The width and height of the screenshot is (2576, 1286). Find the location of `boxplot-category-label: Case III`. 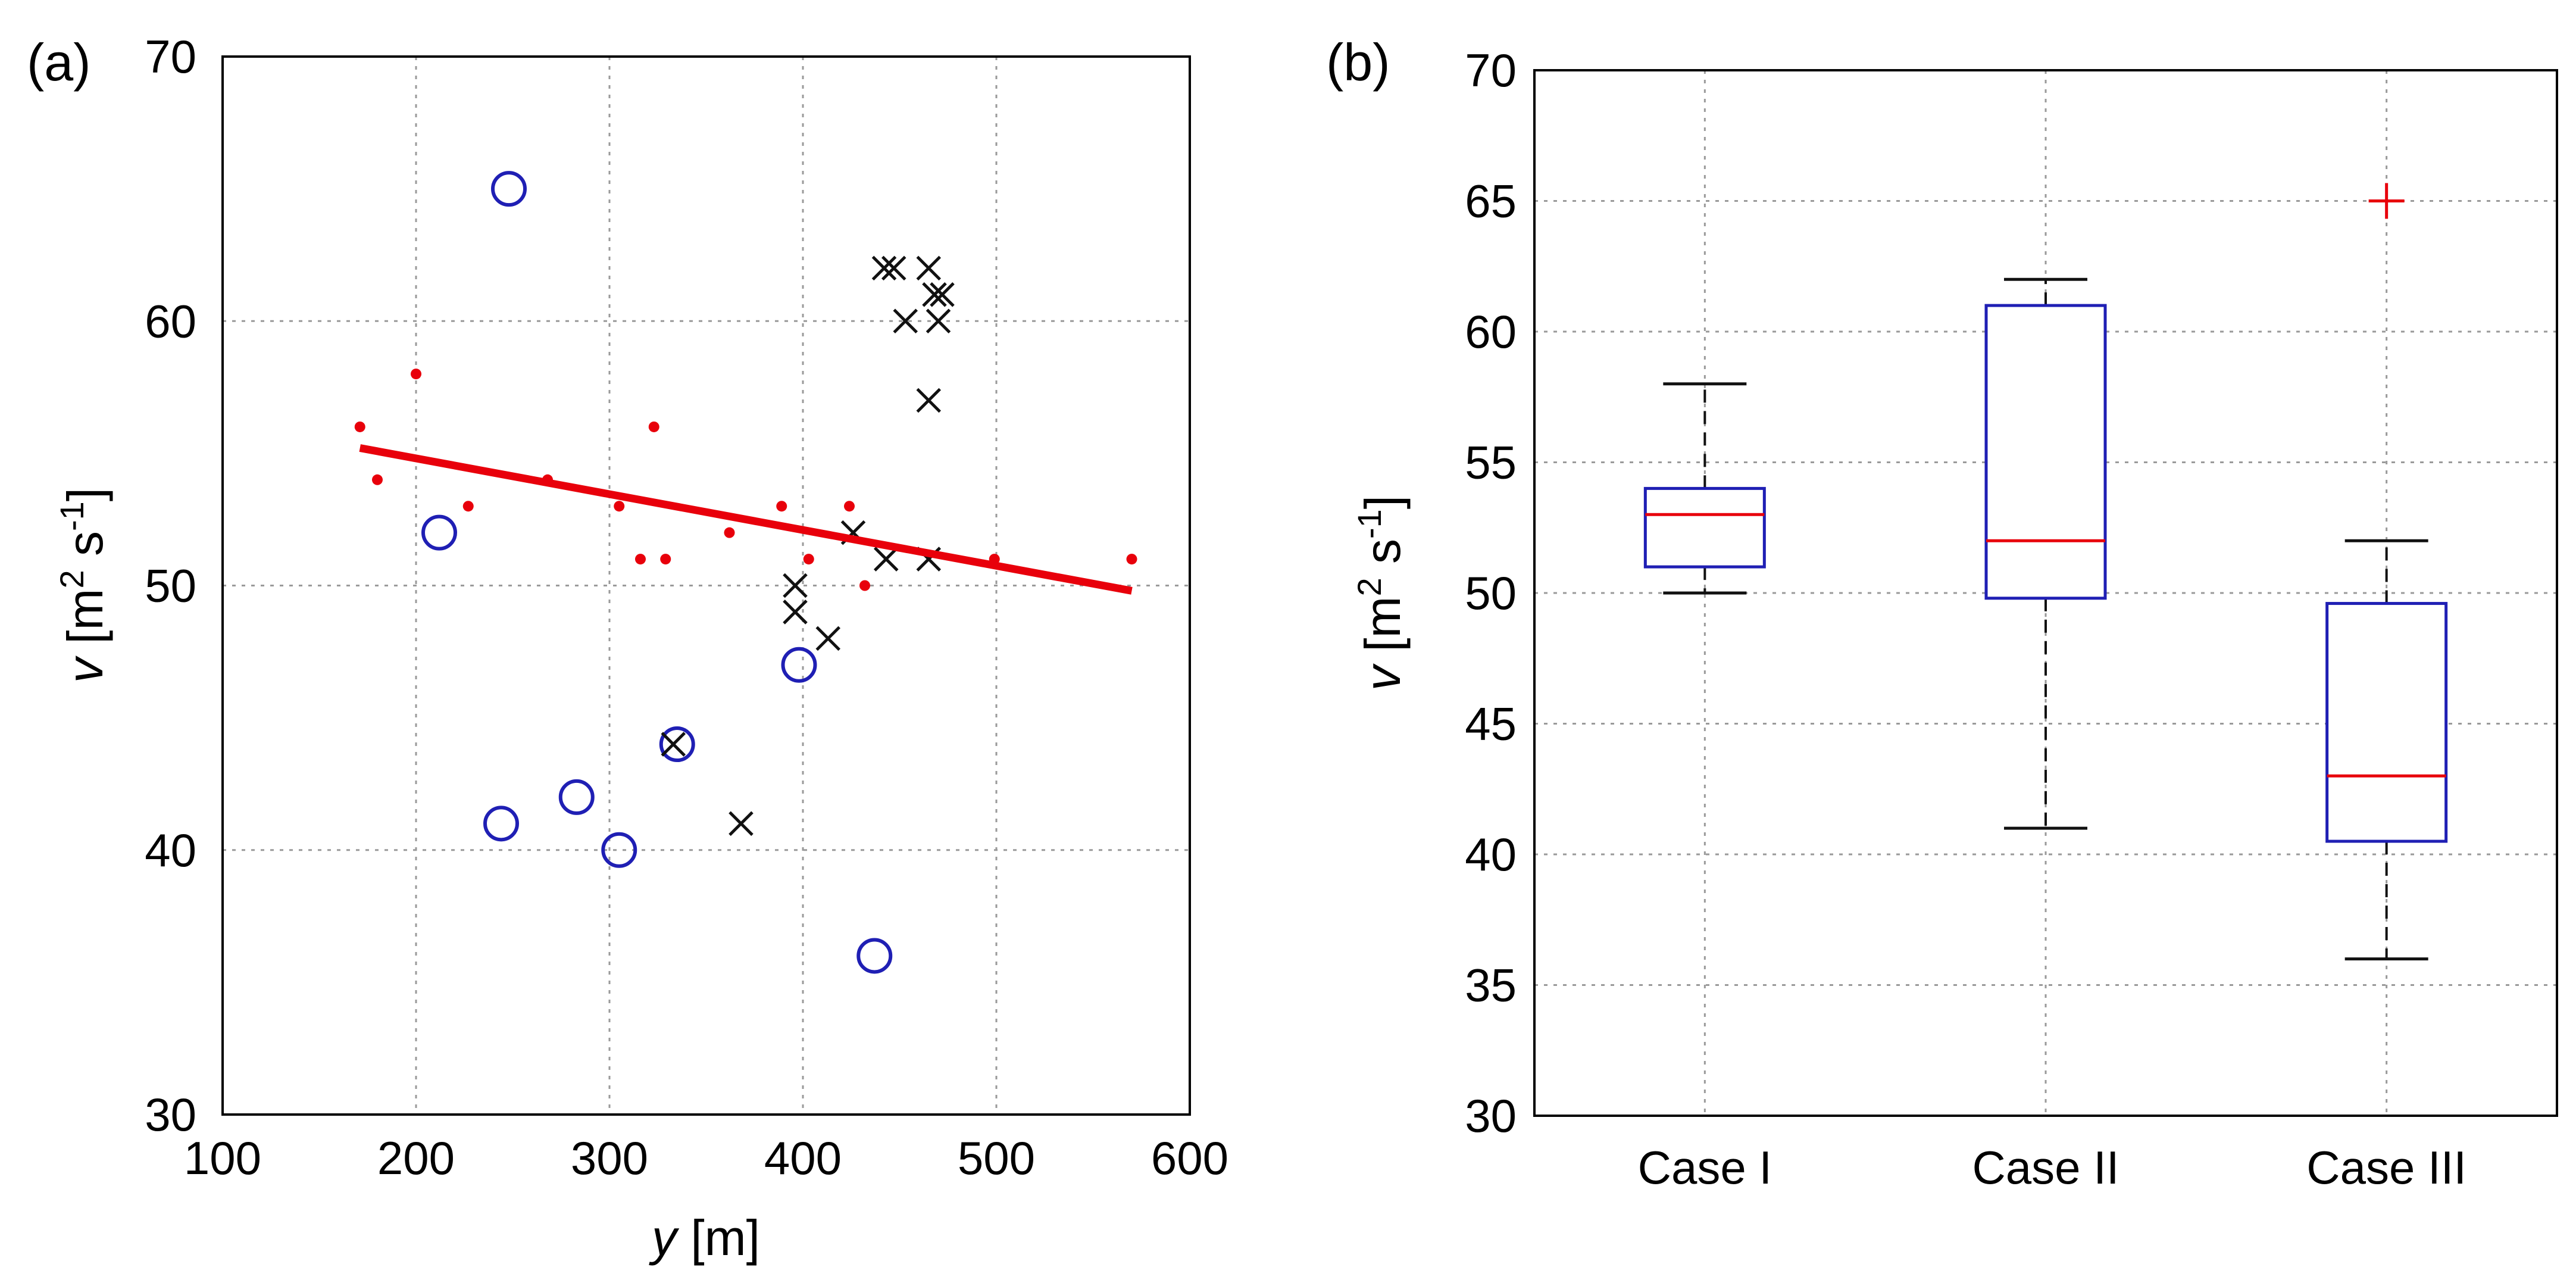

boxplot-category-label: Case III is located at coordinates (2386, 1167).